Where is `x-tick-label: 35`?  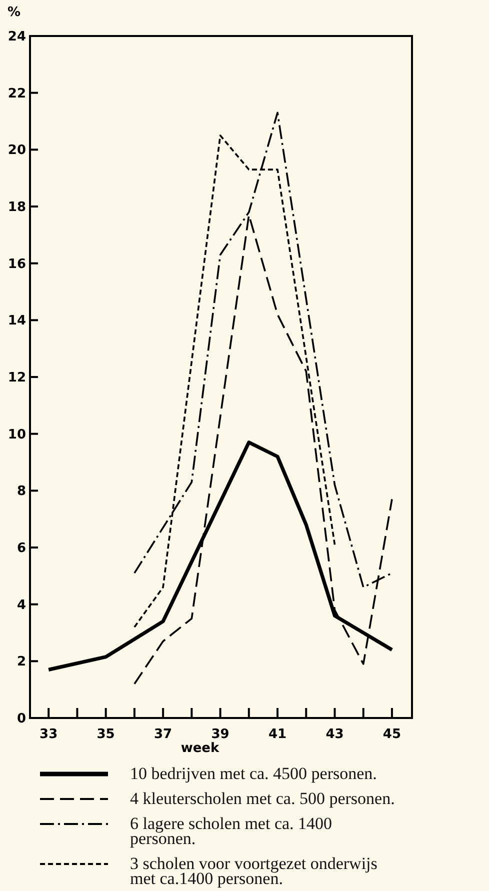
x-tick-label: 35 is located at coordinates (105, 734).